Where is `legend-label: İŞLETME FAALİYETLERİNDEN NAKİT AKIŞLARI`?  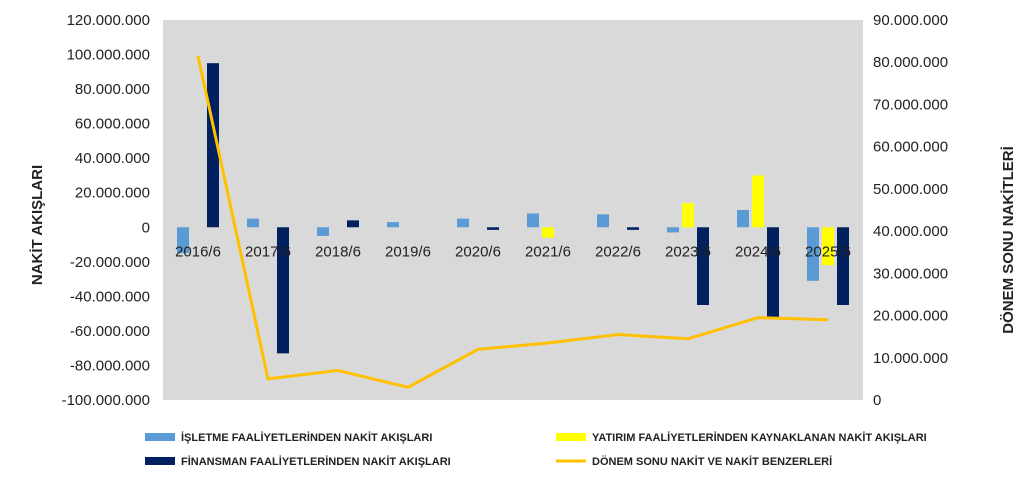
legend-label: İŞLETME FAALİYETLERİNDEN NAKİT AKIŞLARI is located at coordinates (306, 437).